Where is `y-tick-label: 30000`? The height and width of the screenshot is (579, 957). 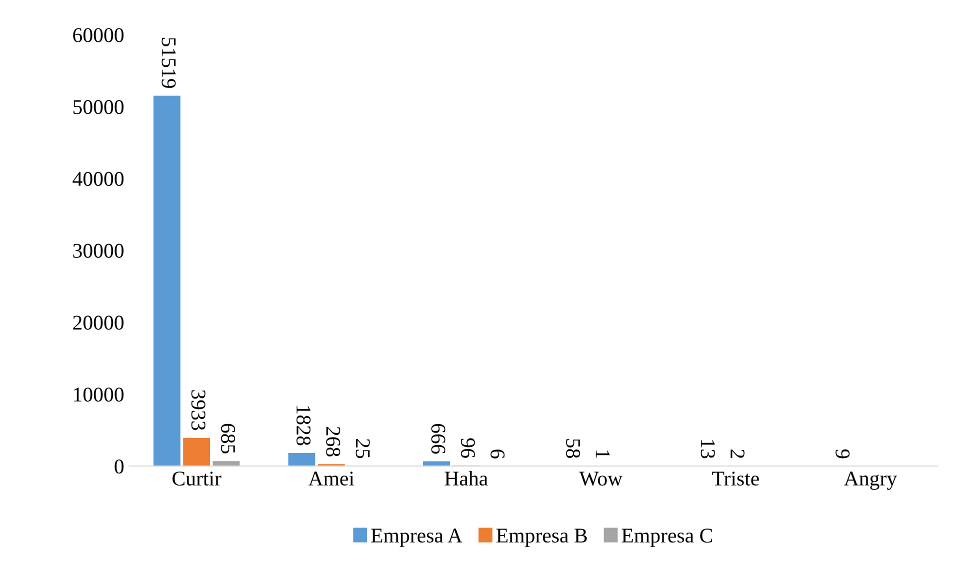 y-tick-label: 30000 is located at coordinates (98, 251).